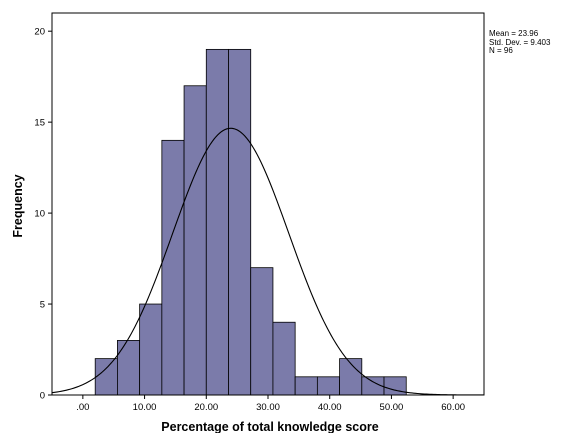  Describe the element at coordinates (269, 426) in the screenshot. I see `x-axis-label: Percentage of total knowledge score` at that location.